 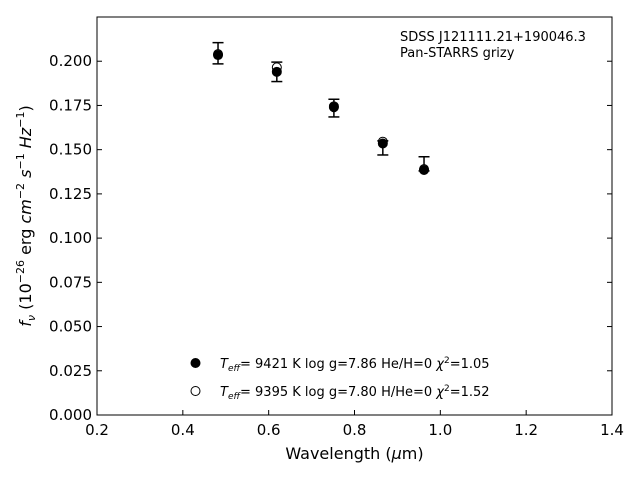 What do you see at coordinates (70, 327) in the screenshot?
I see `y-tick-label: 0.050` at bounding box center [70, 327].